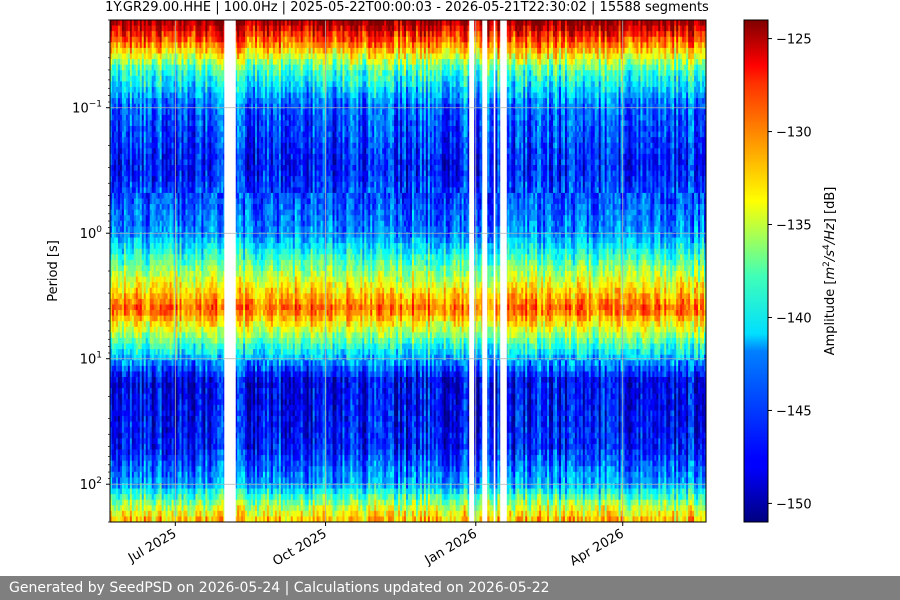  What do you see at coordinates (87, 108) in the screenshot?
I see `y-tick-label: 10⁻¹` at bounding box center [87, 108].